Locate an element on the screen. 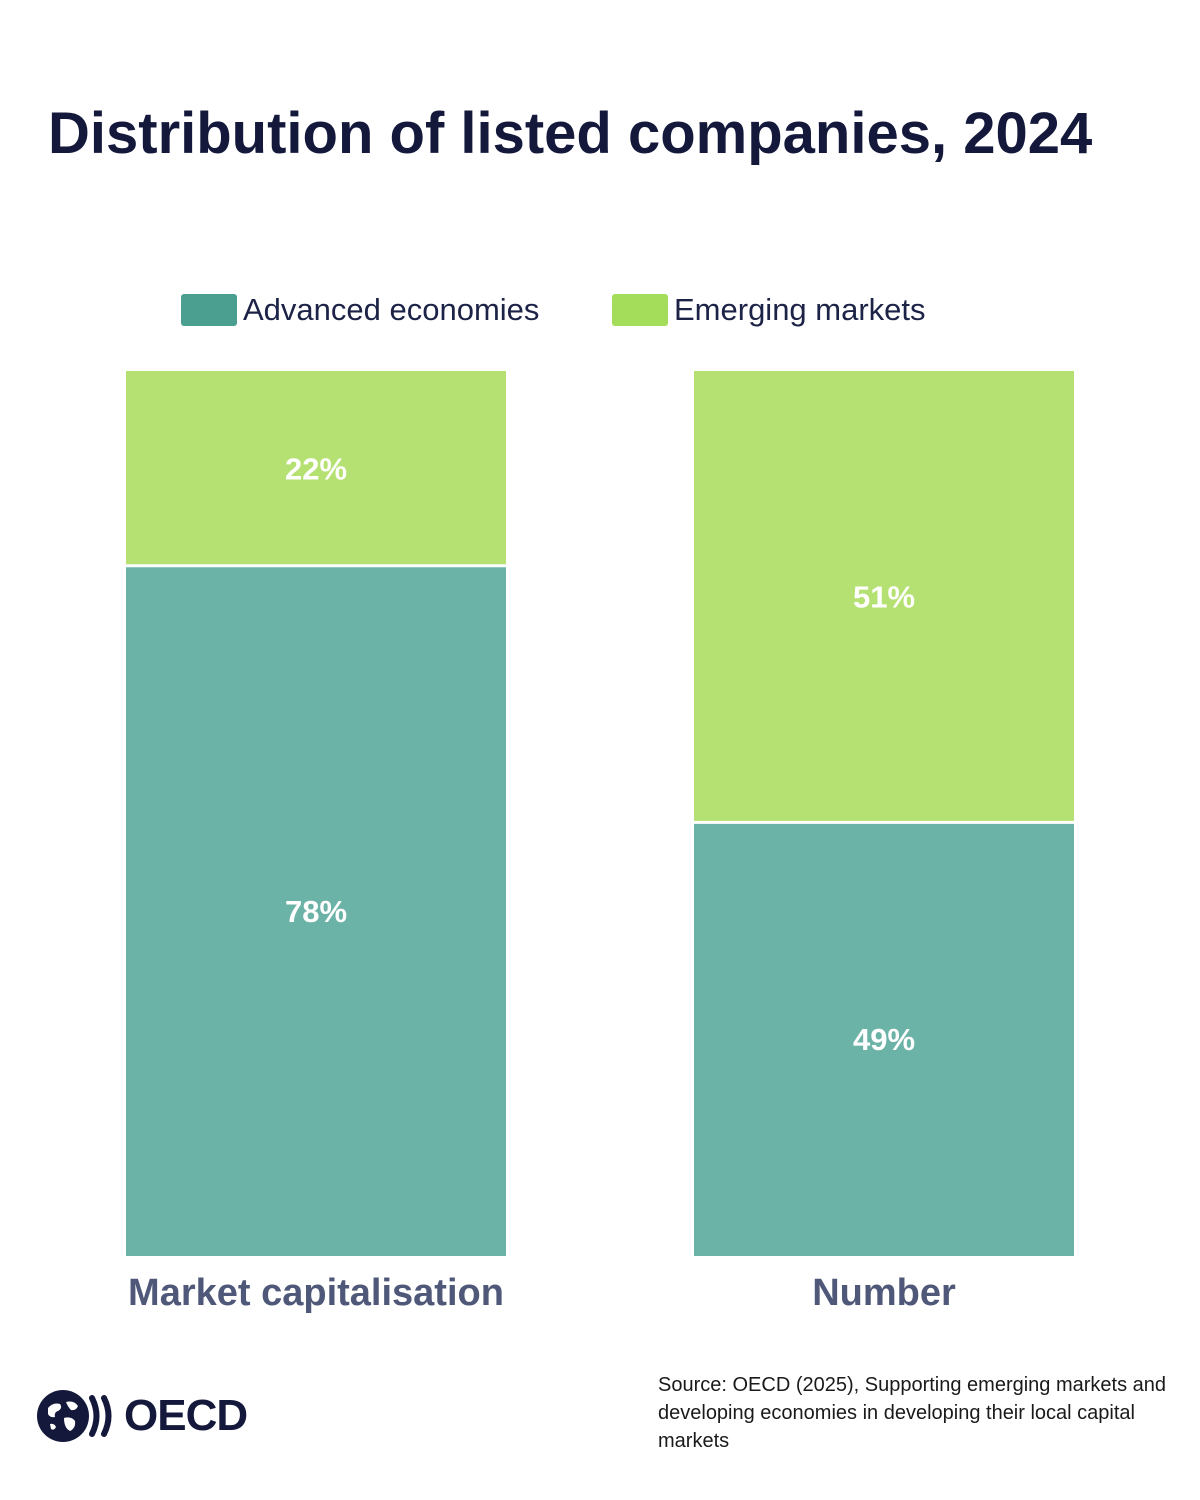  legend-item-emerging: Emerging markets is located at coordinates (769, 310).